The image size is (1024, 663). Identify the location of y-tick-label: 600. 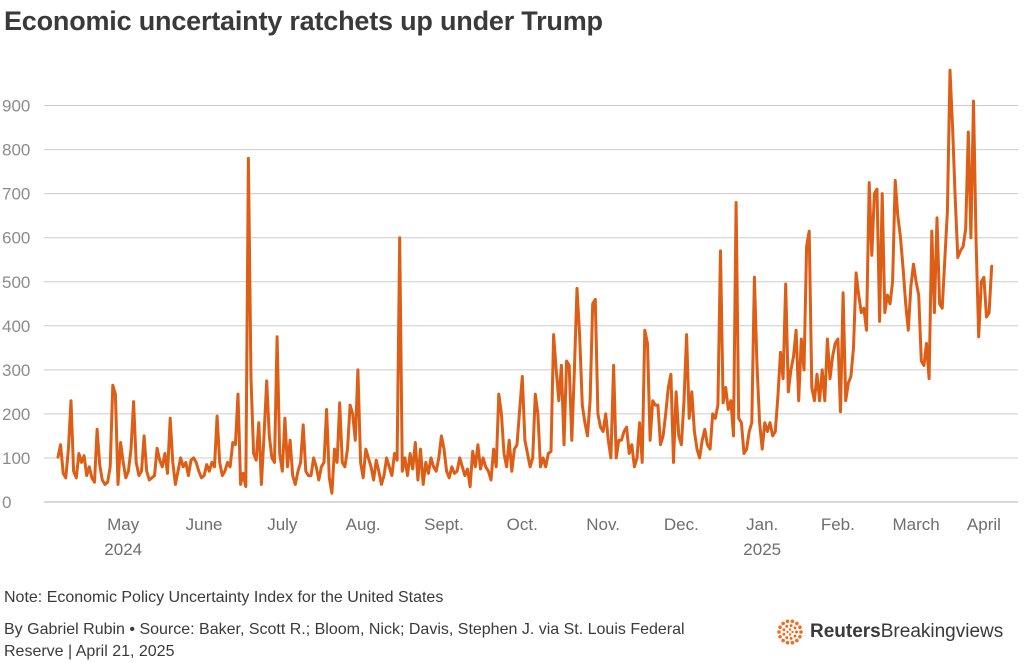
(16, 238).